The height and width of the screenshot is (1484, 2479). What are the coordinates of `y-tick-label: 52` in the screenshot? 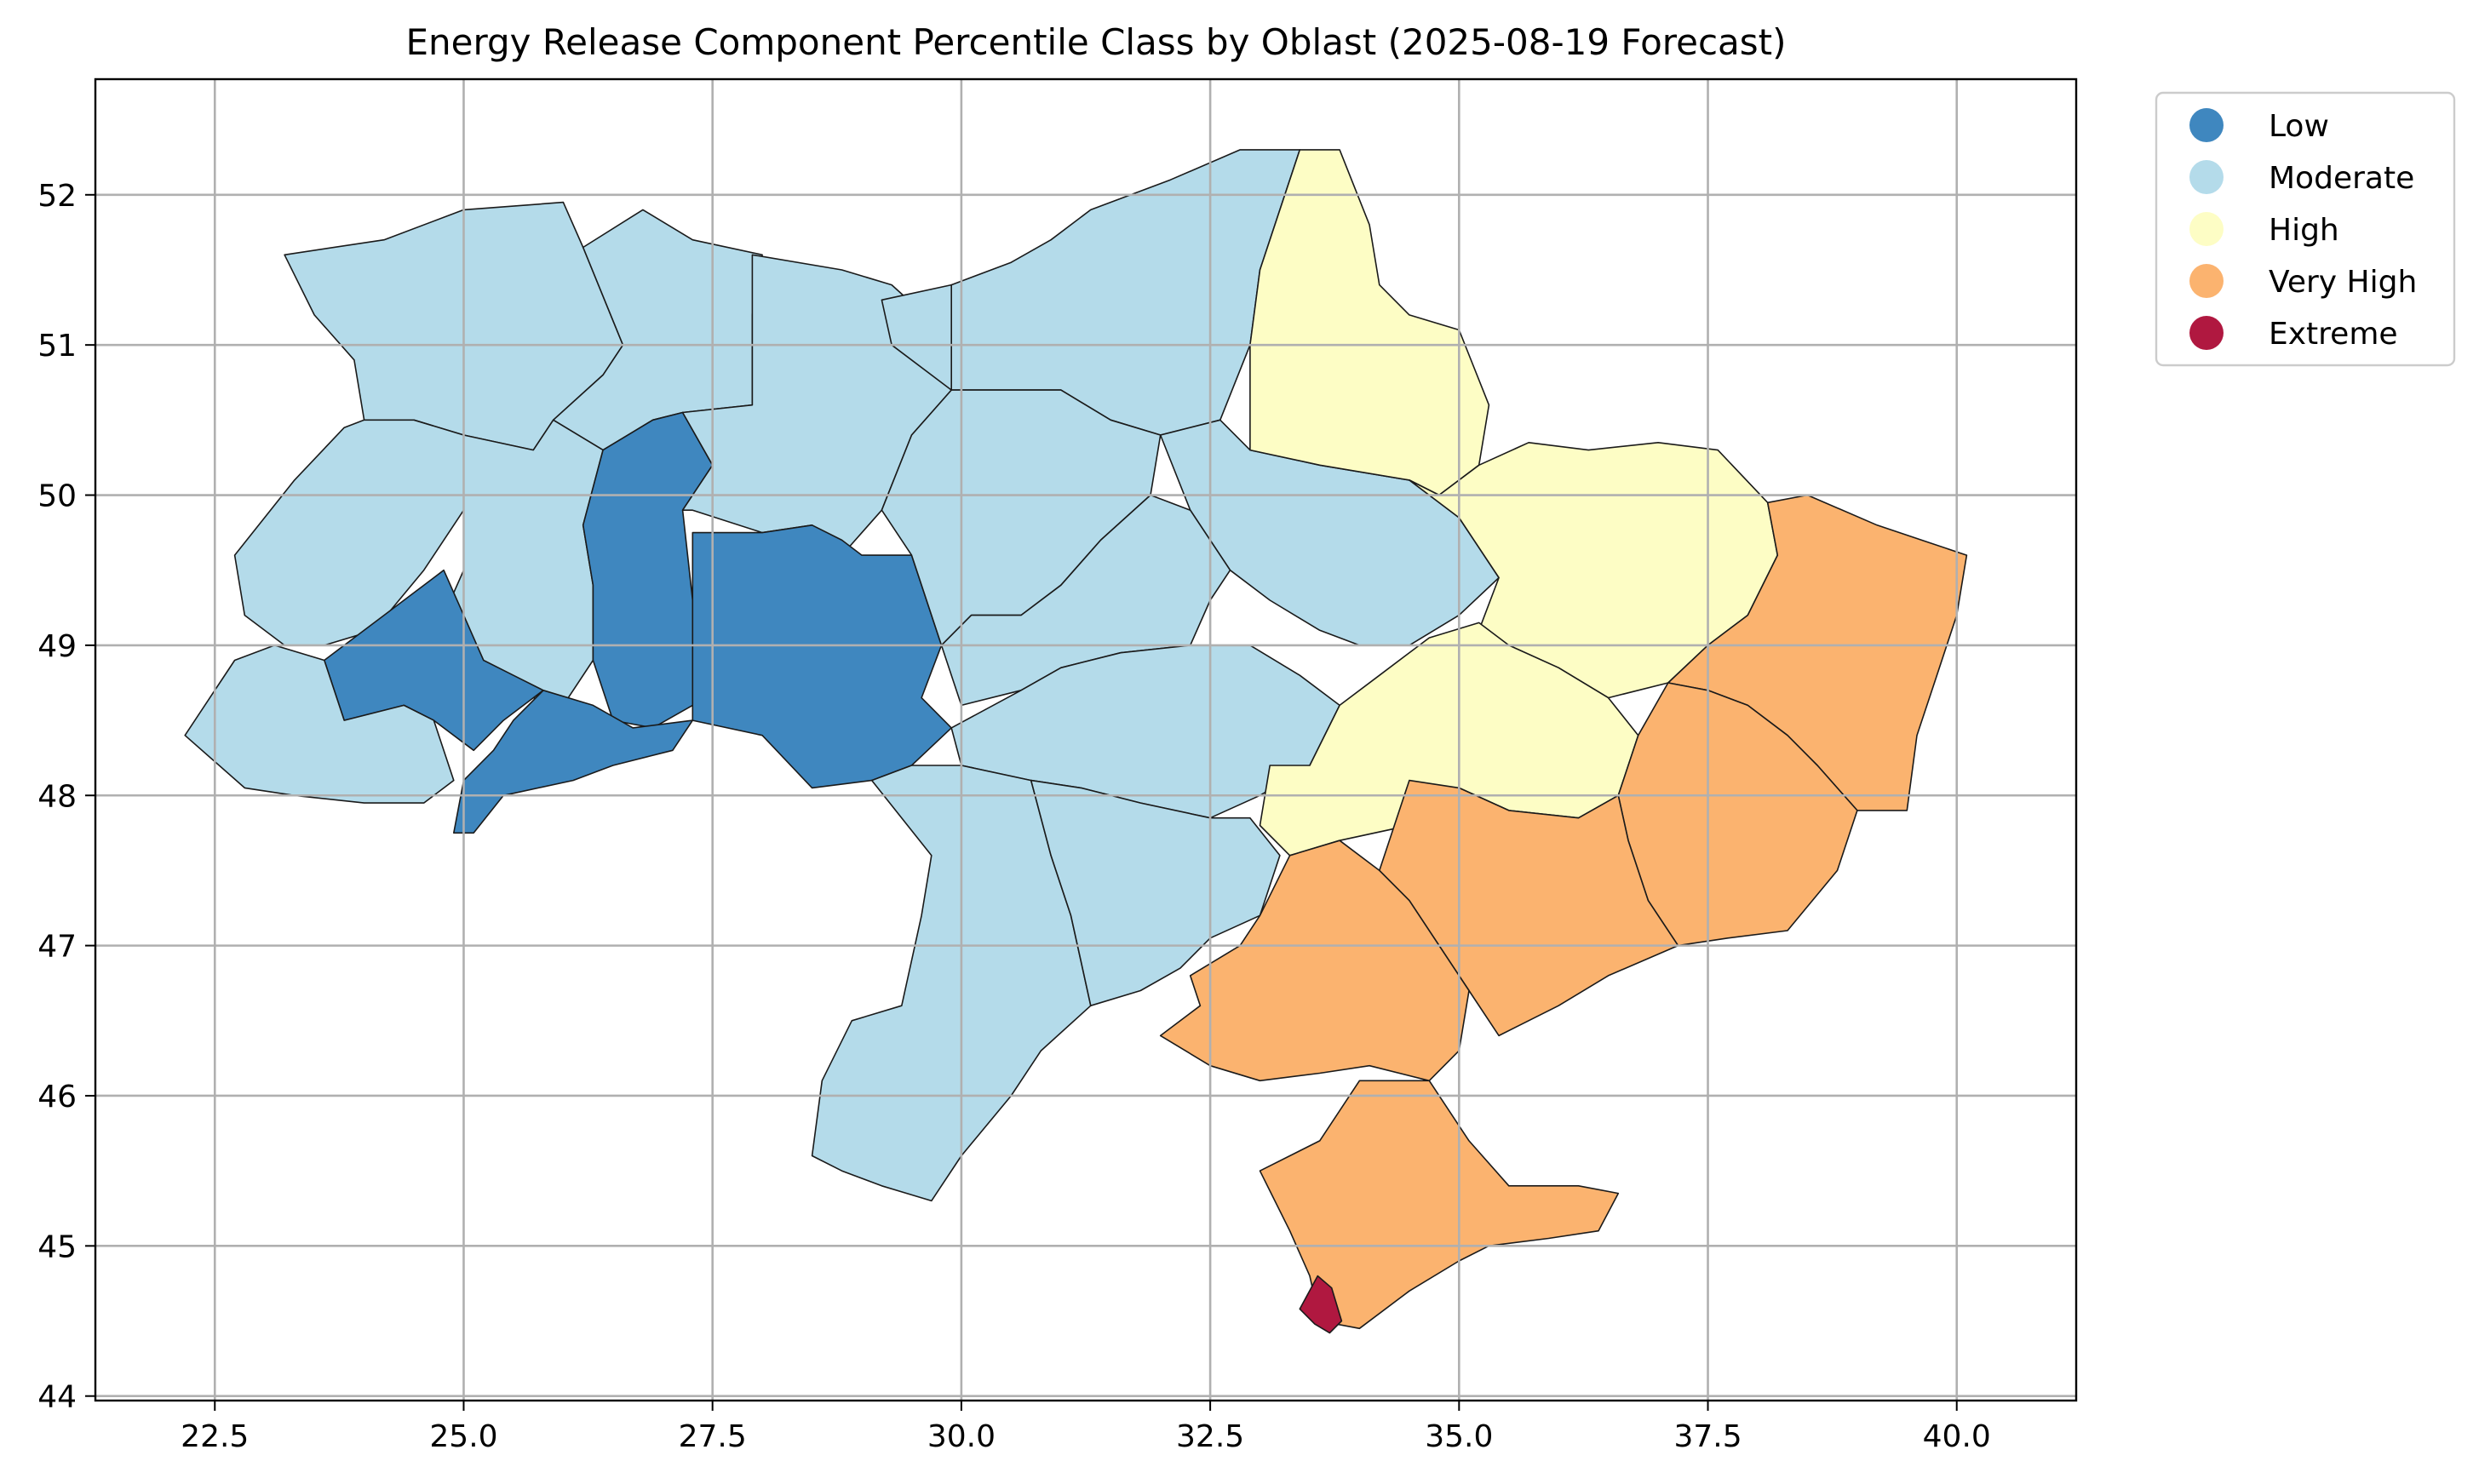 It's located at (57, 196).